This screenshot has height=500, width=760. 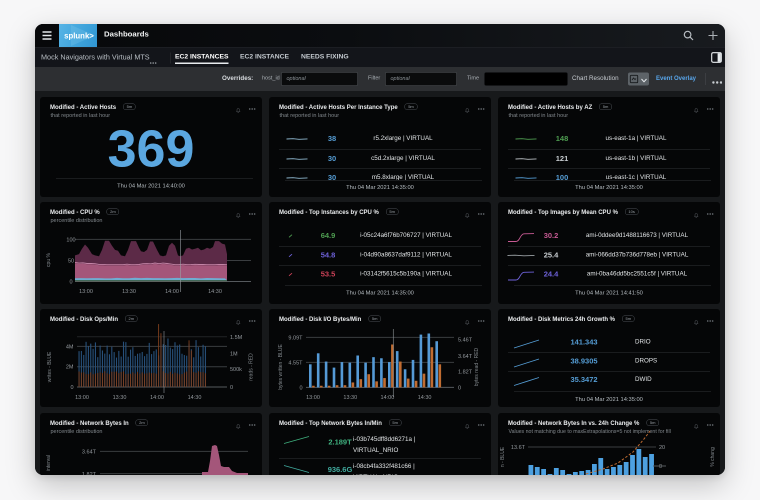 I want to click on svg-text: 2M, so click(x=70, y=368).